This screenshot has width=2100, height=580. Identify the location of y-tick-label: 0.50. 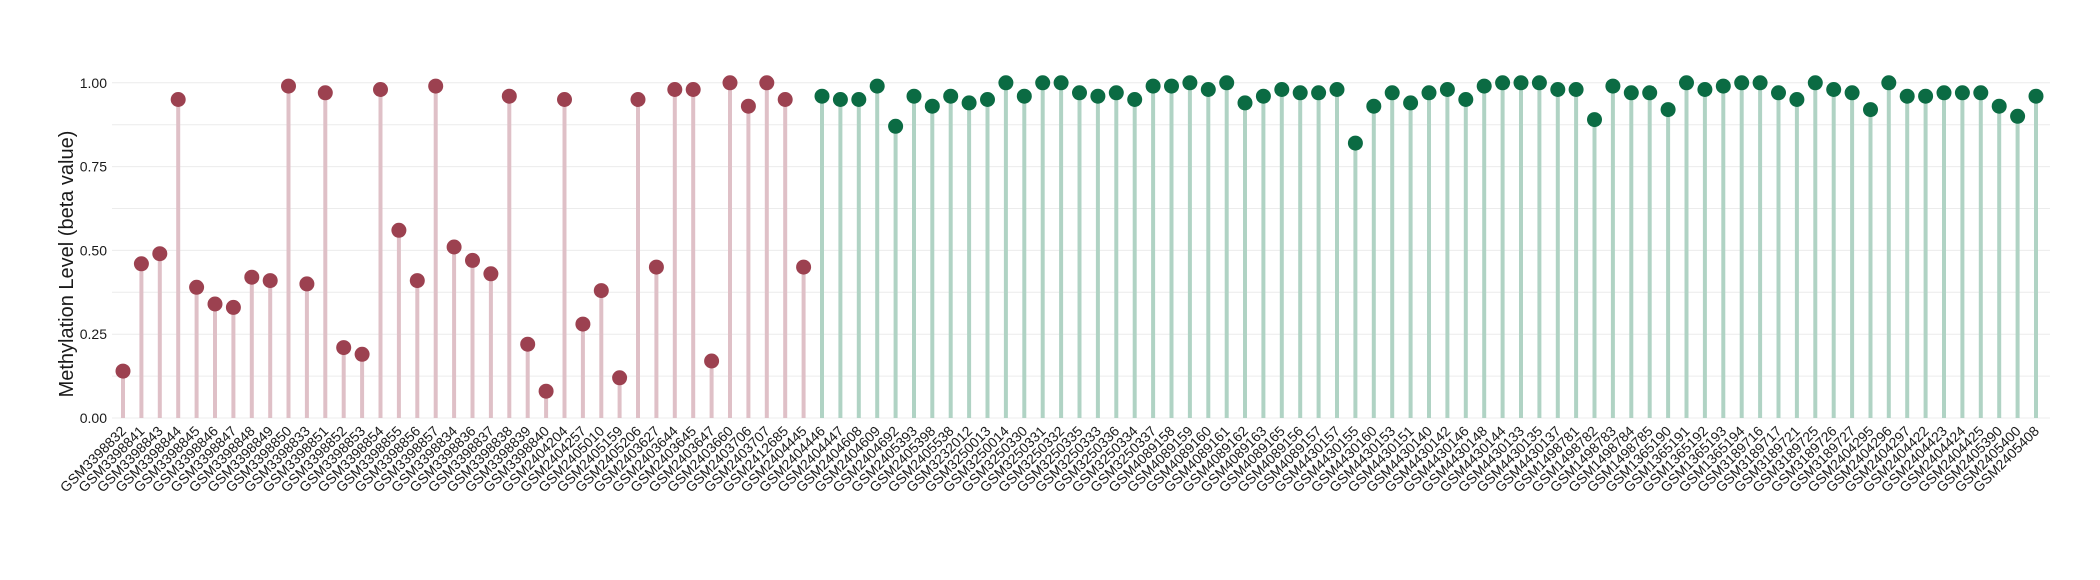
(93, 250).